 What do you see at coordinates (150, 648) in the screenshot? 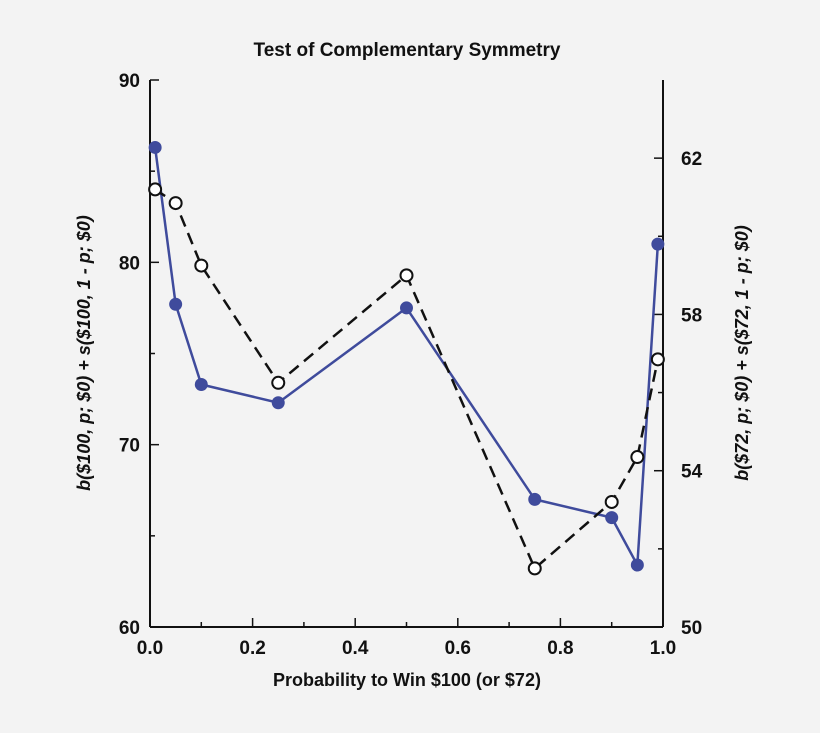
I see `x-tick-label: 0.0` at bounding box center [150, 648].